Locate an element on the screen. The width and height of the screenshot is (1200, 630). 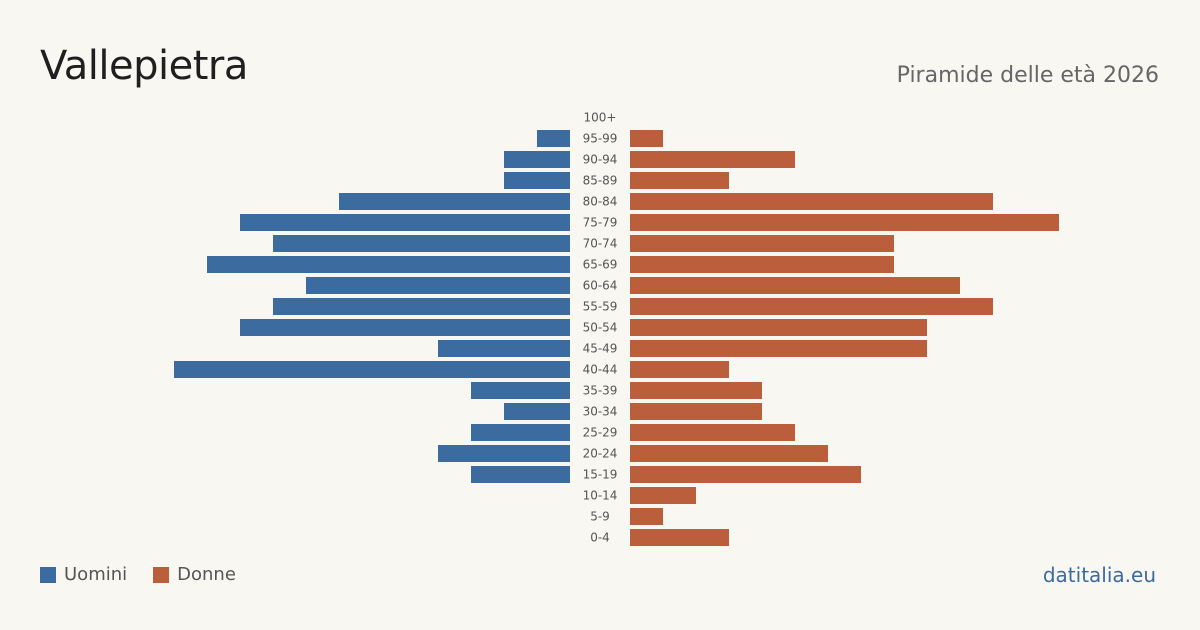
age-label-10-14: 10-14 is located at coordinates (600, 496).